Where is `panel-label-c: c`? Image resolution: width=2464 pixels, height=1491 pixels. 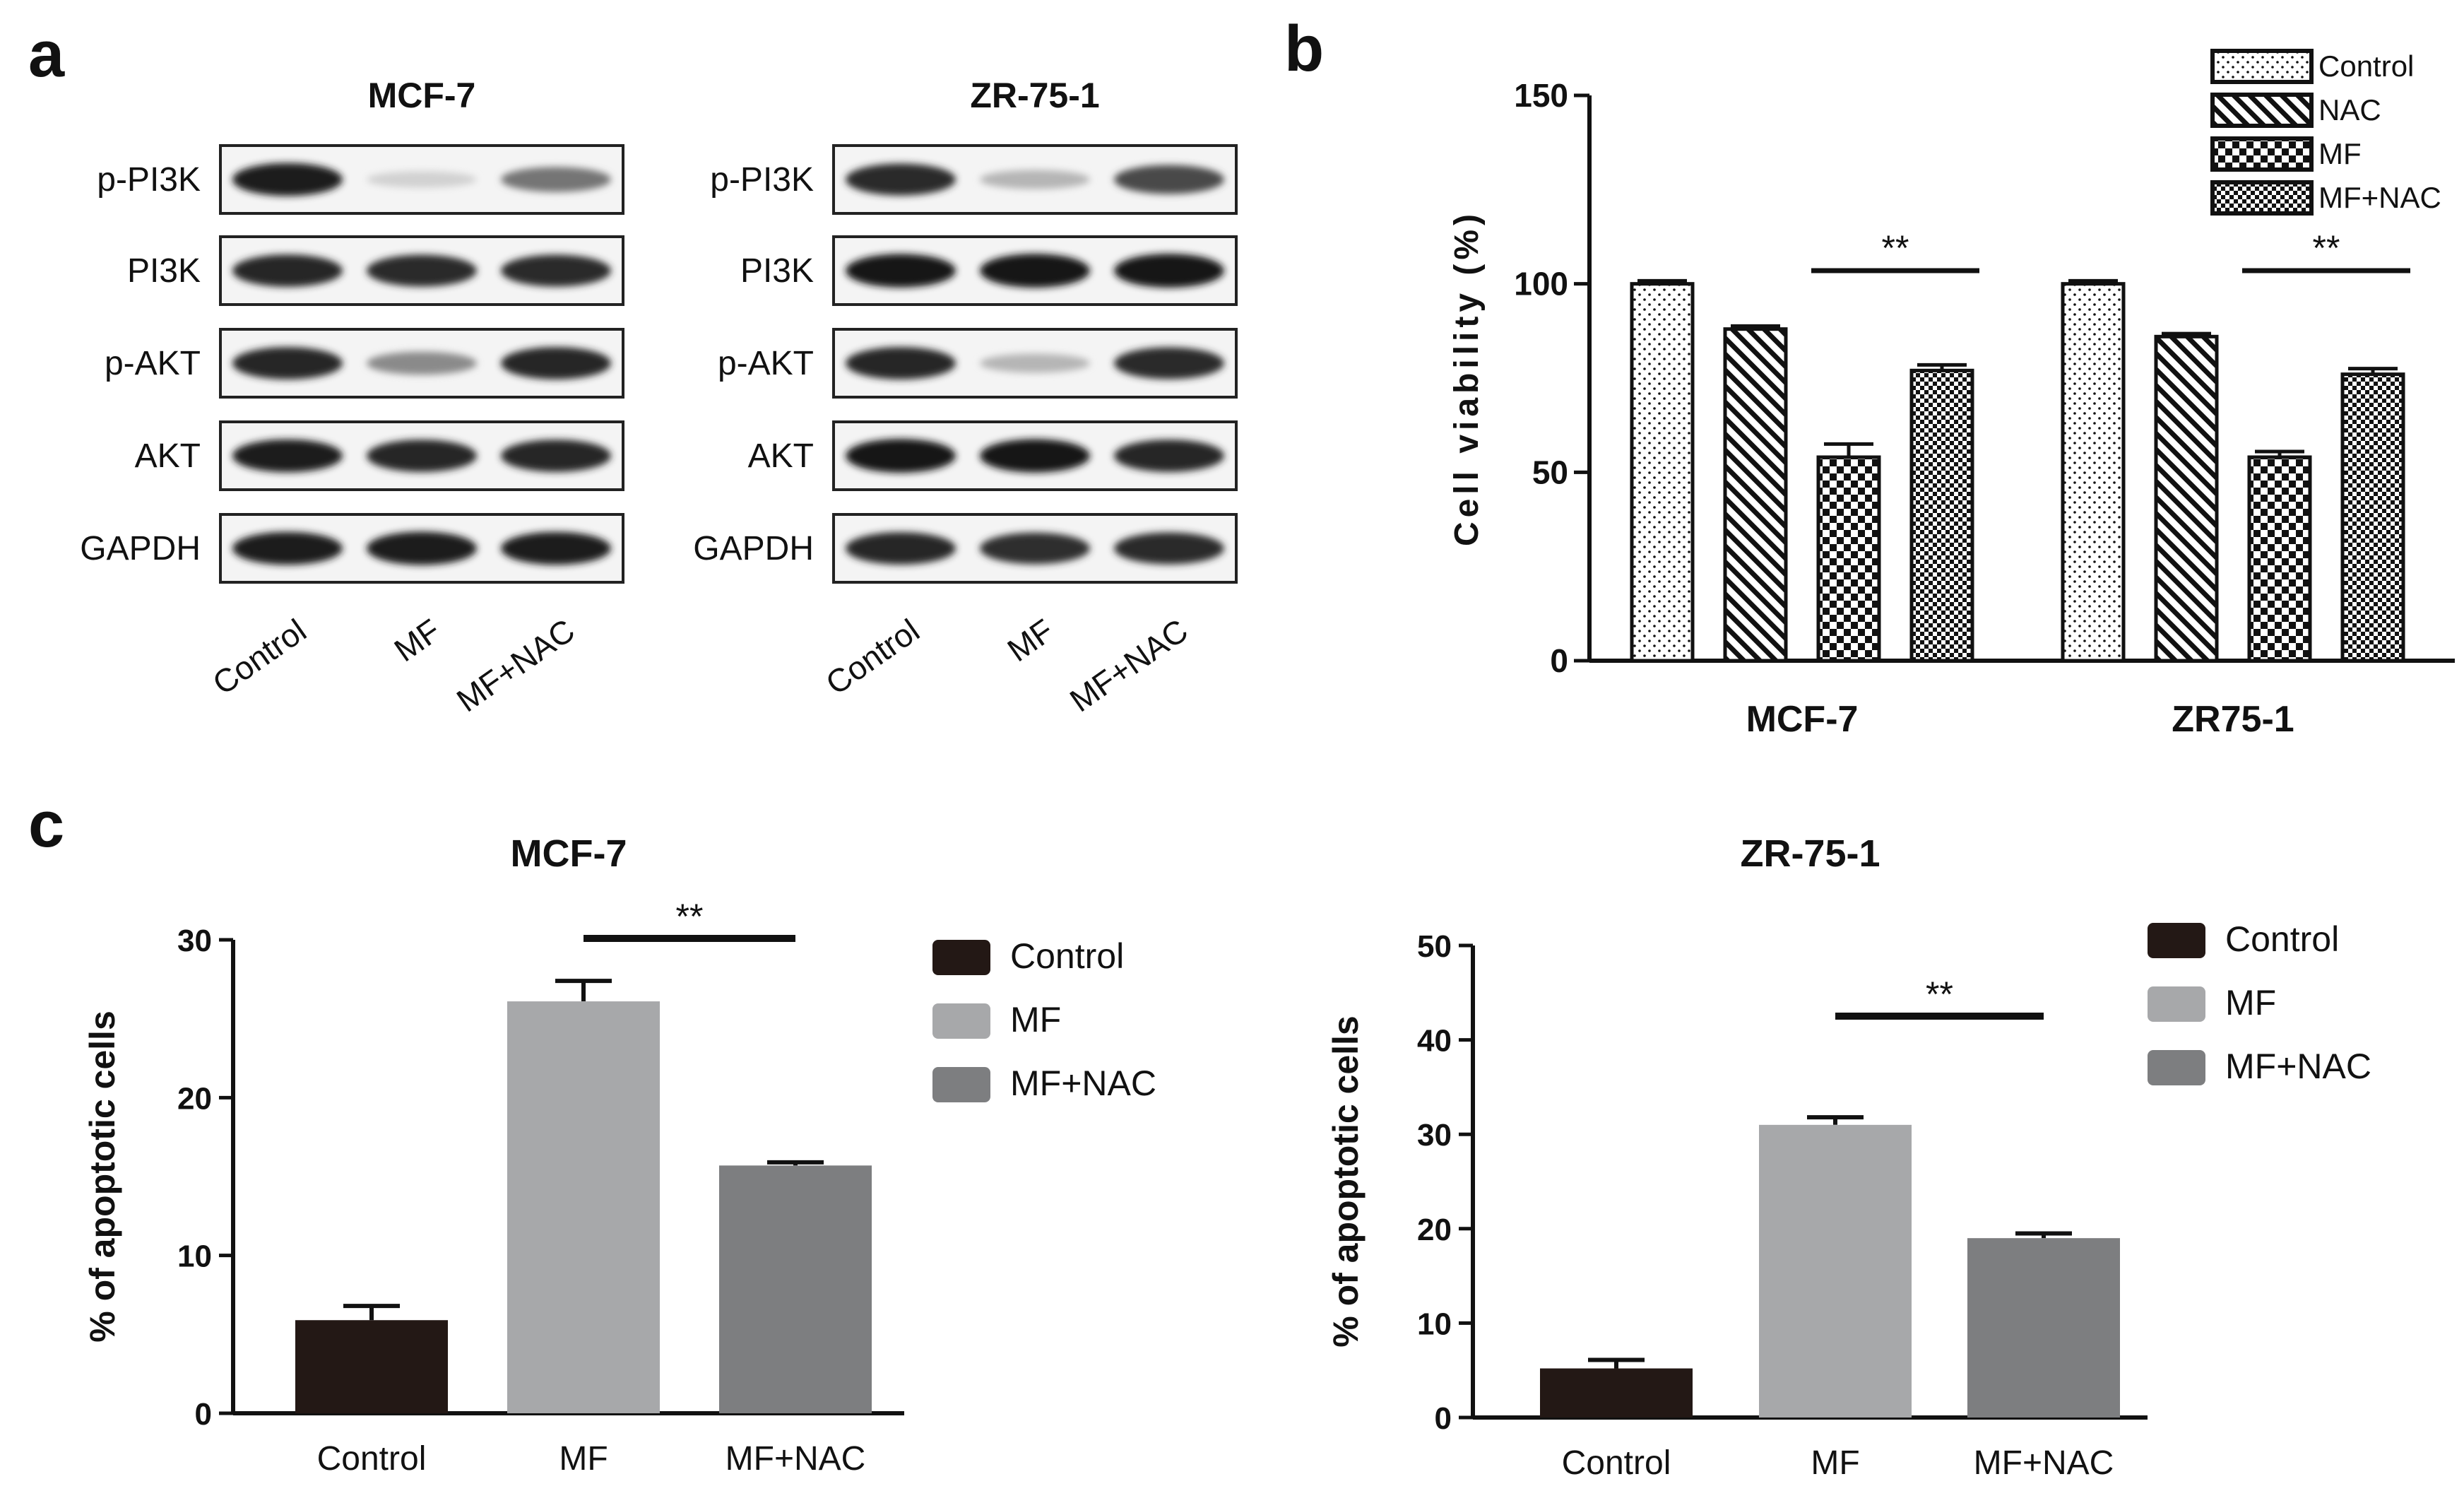
panel-label-c: c is located at coordinates (46, 825).